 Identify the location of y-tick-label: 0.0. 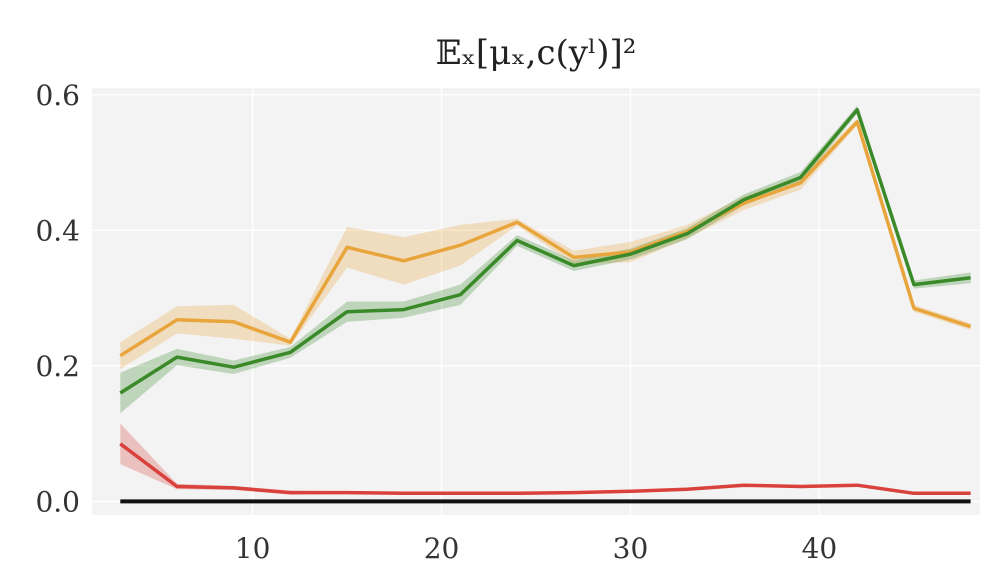
(57, 501).